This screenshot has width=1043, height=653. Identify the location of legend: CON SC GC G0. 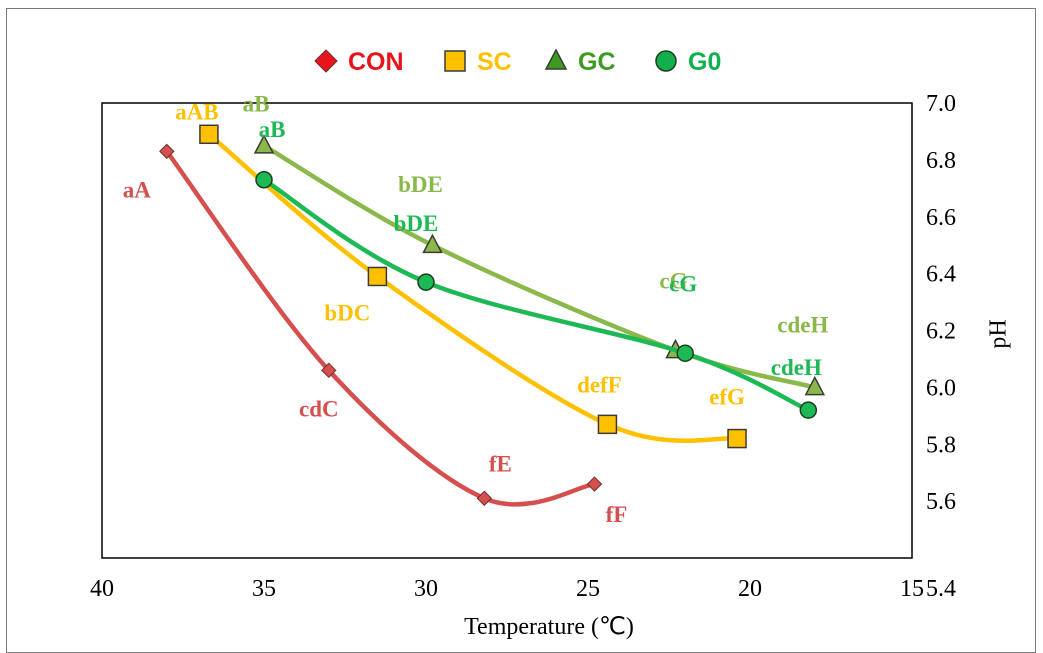
(517, 62).